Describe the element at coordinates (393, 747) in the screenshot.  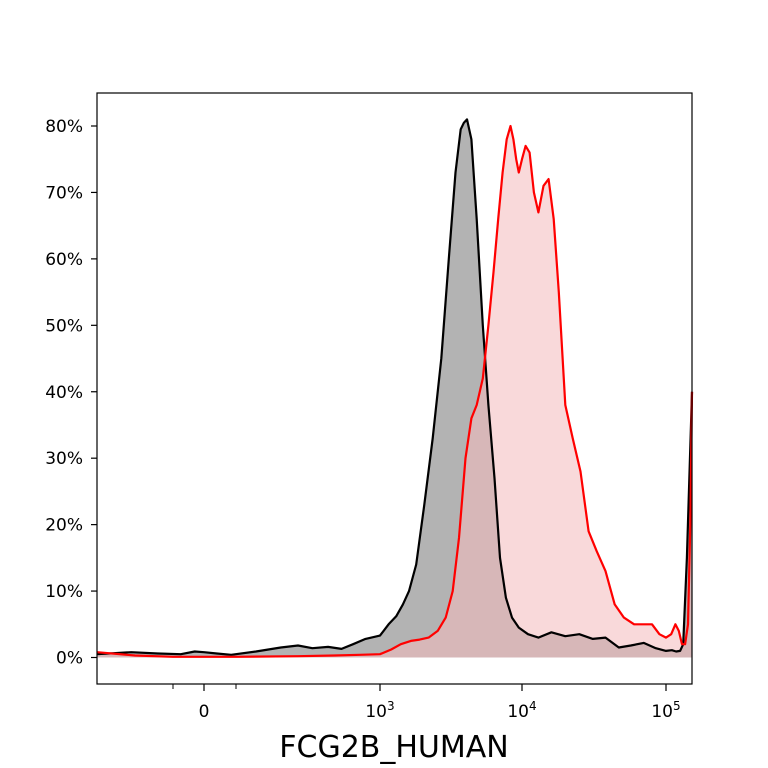
I see `x-axis-title: FCG2B_HUMAN` at that location.